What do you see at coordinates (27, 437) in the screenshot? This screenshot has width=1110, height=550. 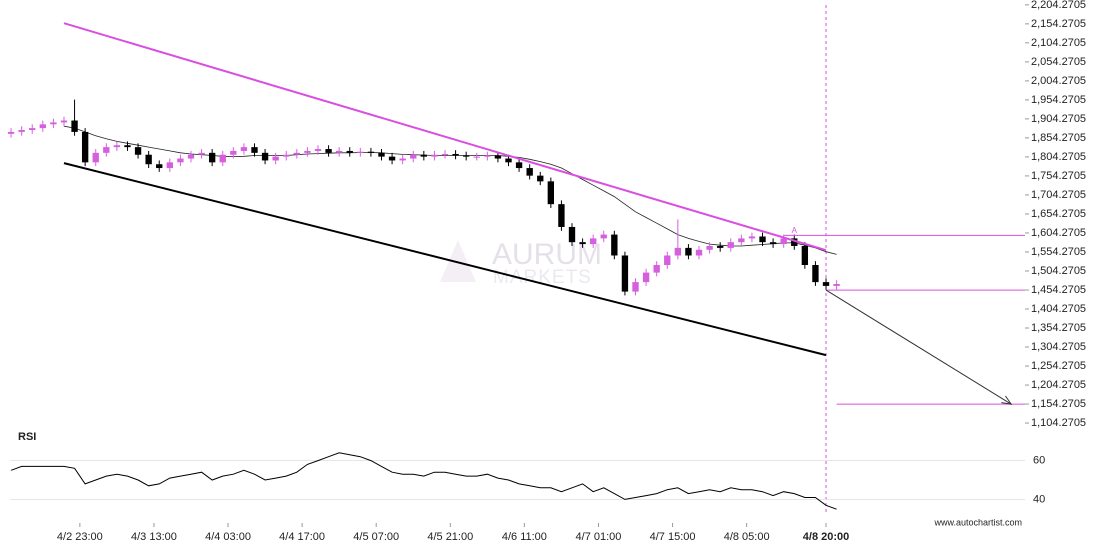 I see `rsi-title: RSI` at bounding box center [27, 437].